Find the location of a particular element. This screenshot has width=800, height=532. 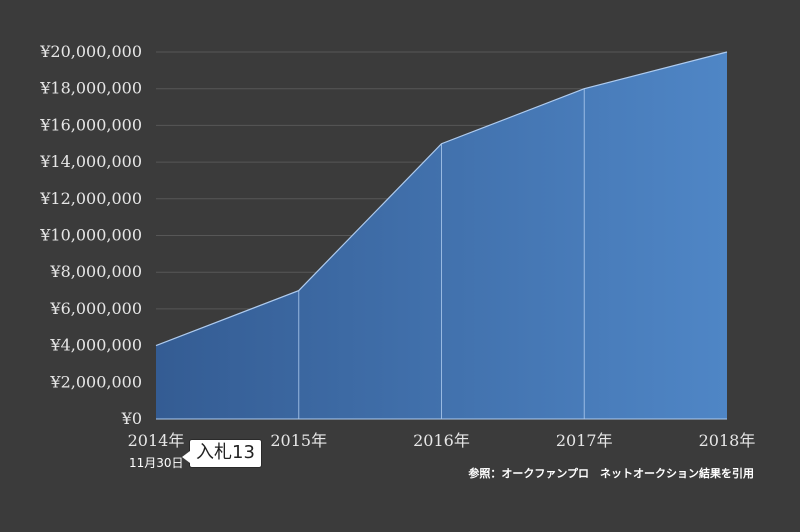

y-tick-label: ¥6,000,000 is located at coordinates (95, 308).